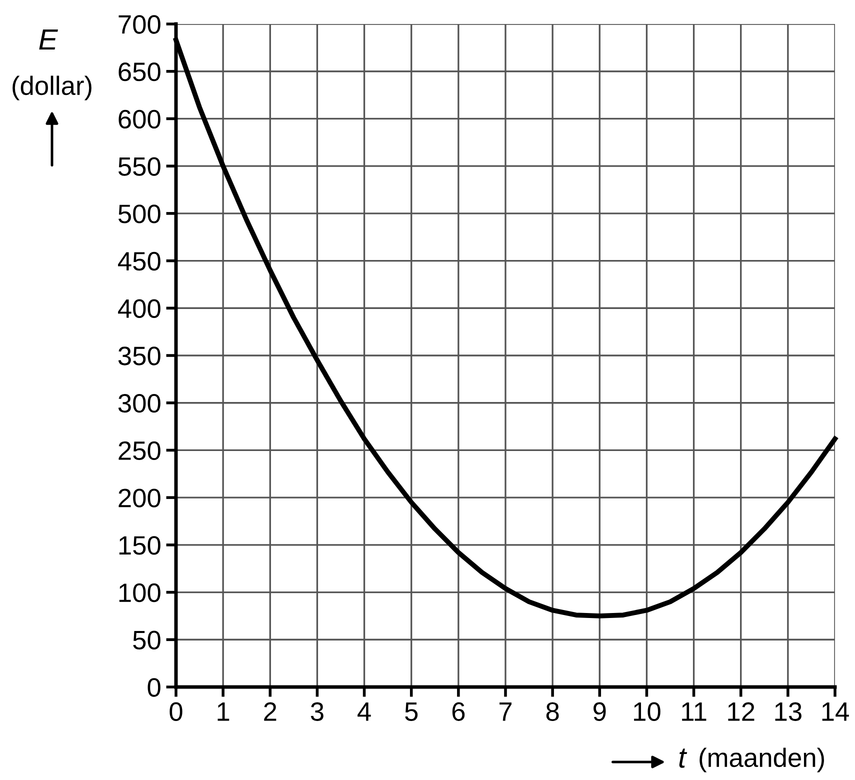 This screenshot has height=780, width=855. What do you see at coordinates (741, 711) in the screenshot?
I see `x-tick-label: 12` at bounding box center [741, 711].